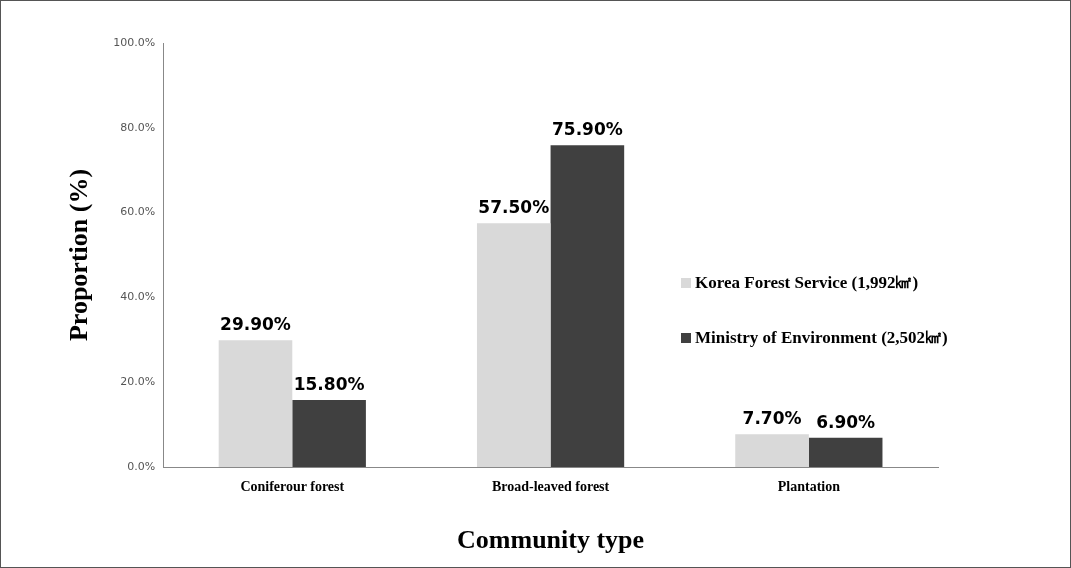 The width and height of the screenshot is (1071, 568). What do you see at coordinates (821, 338) in the screenshot?
I see `legend-label: Ministry of Environment (2,502㎢)` at bounding box center [821, 338].